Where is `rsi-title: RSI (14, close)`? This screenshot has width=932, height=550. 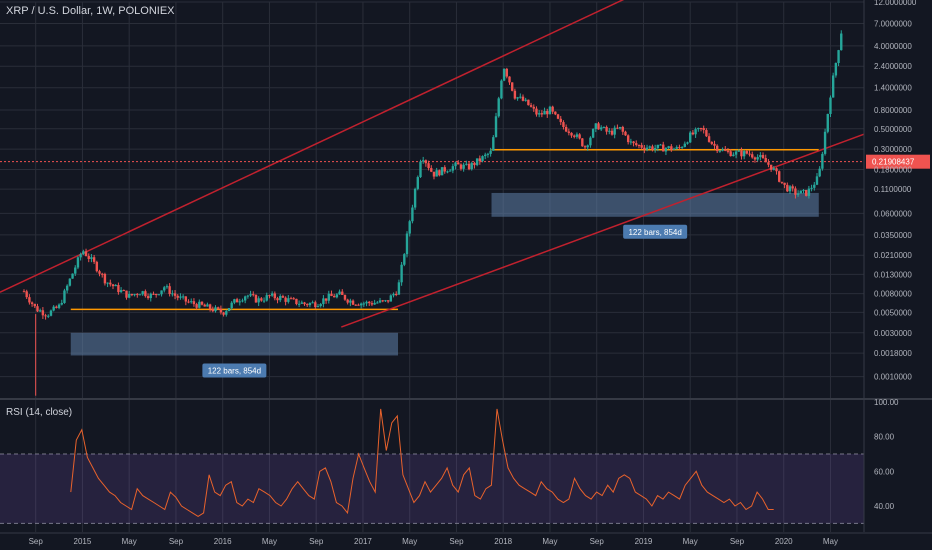
rsi-title: RSI (14, close) is located at coordinates (39, 412).